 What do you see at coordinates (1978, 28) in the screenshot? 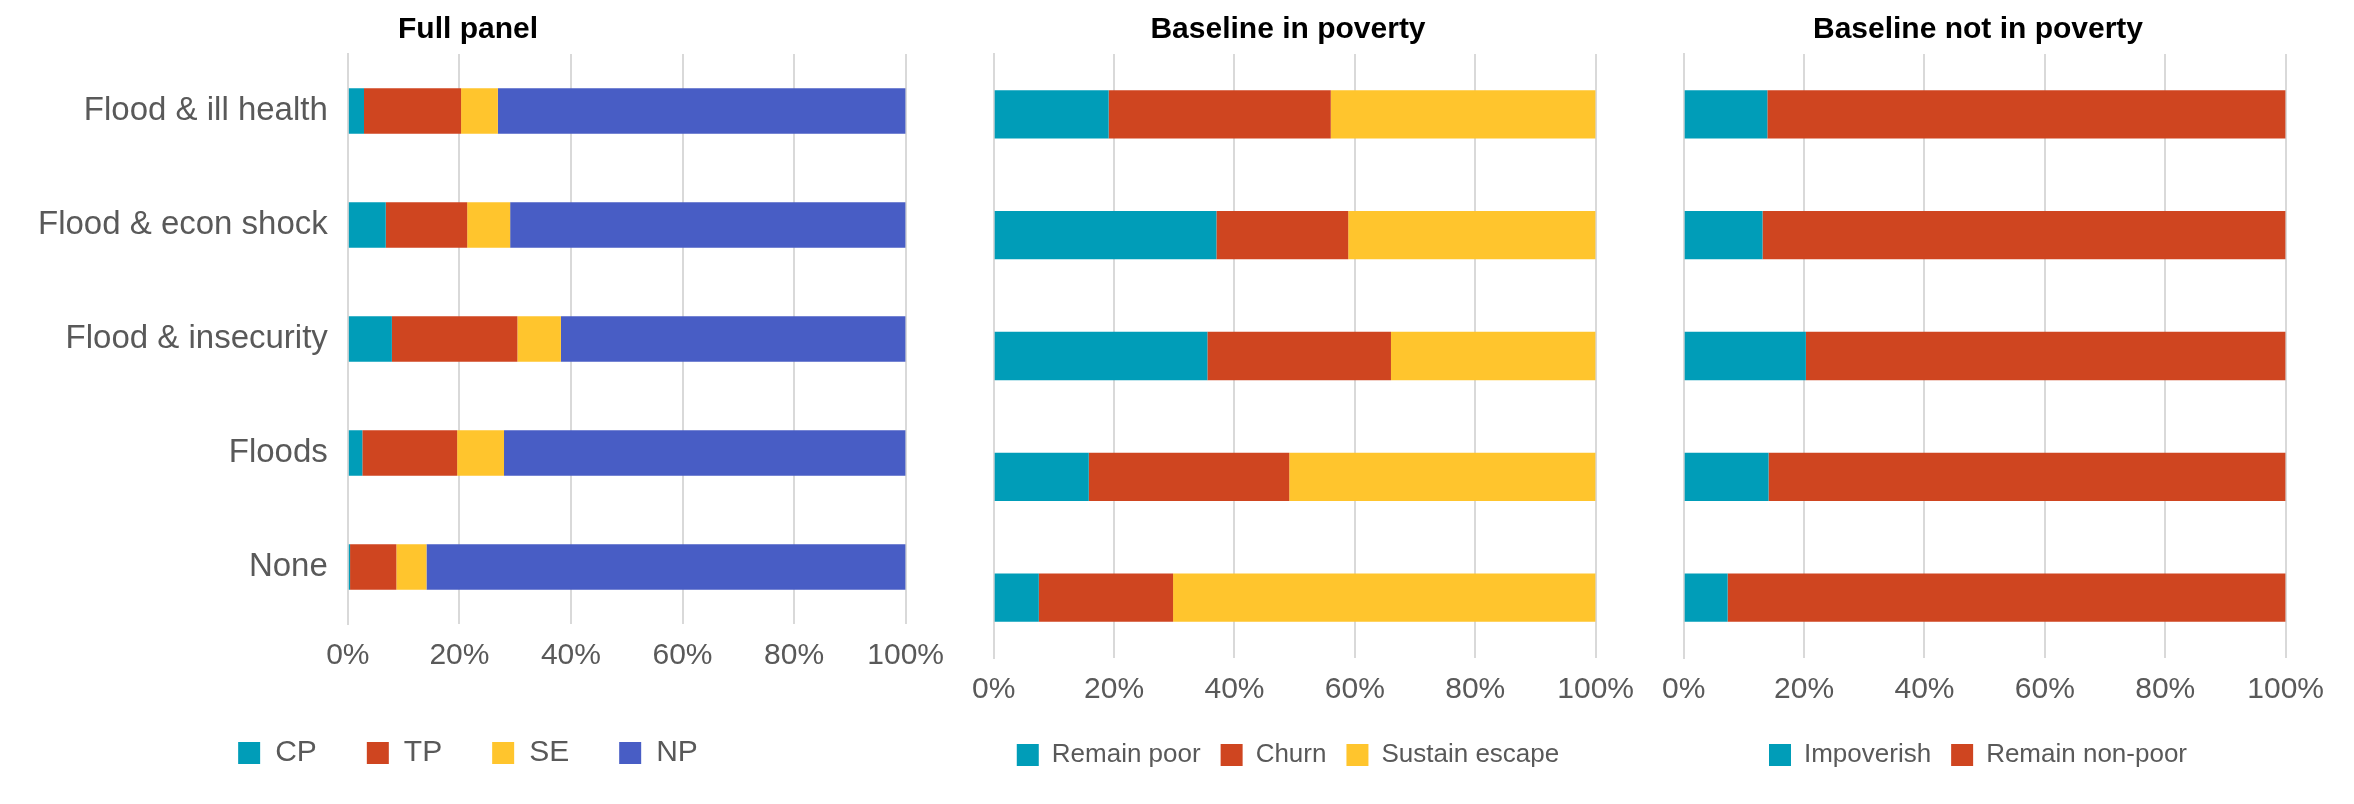
I see `chart-title: Baseline not in poverty` at bounding box center [1978, 28].